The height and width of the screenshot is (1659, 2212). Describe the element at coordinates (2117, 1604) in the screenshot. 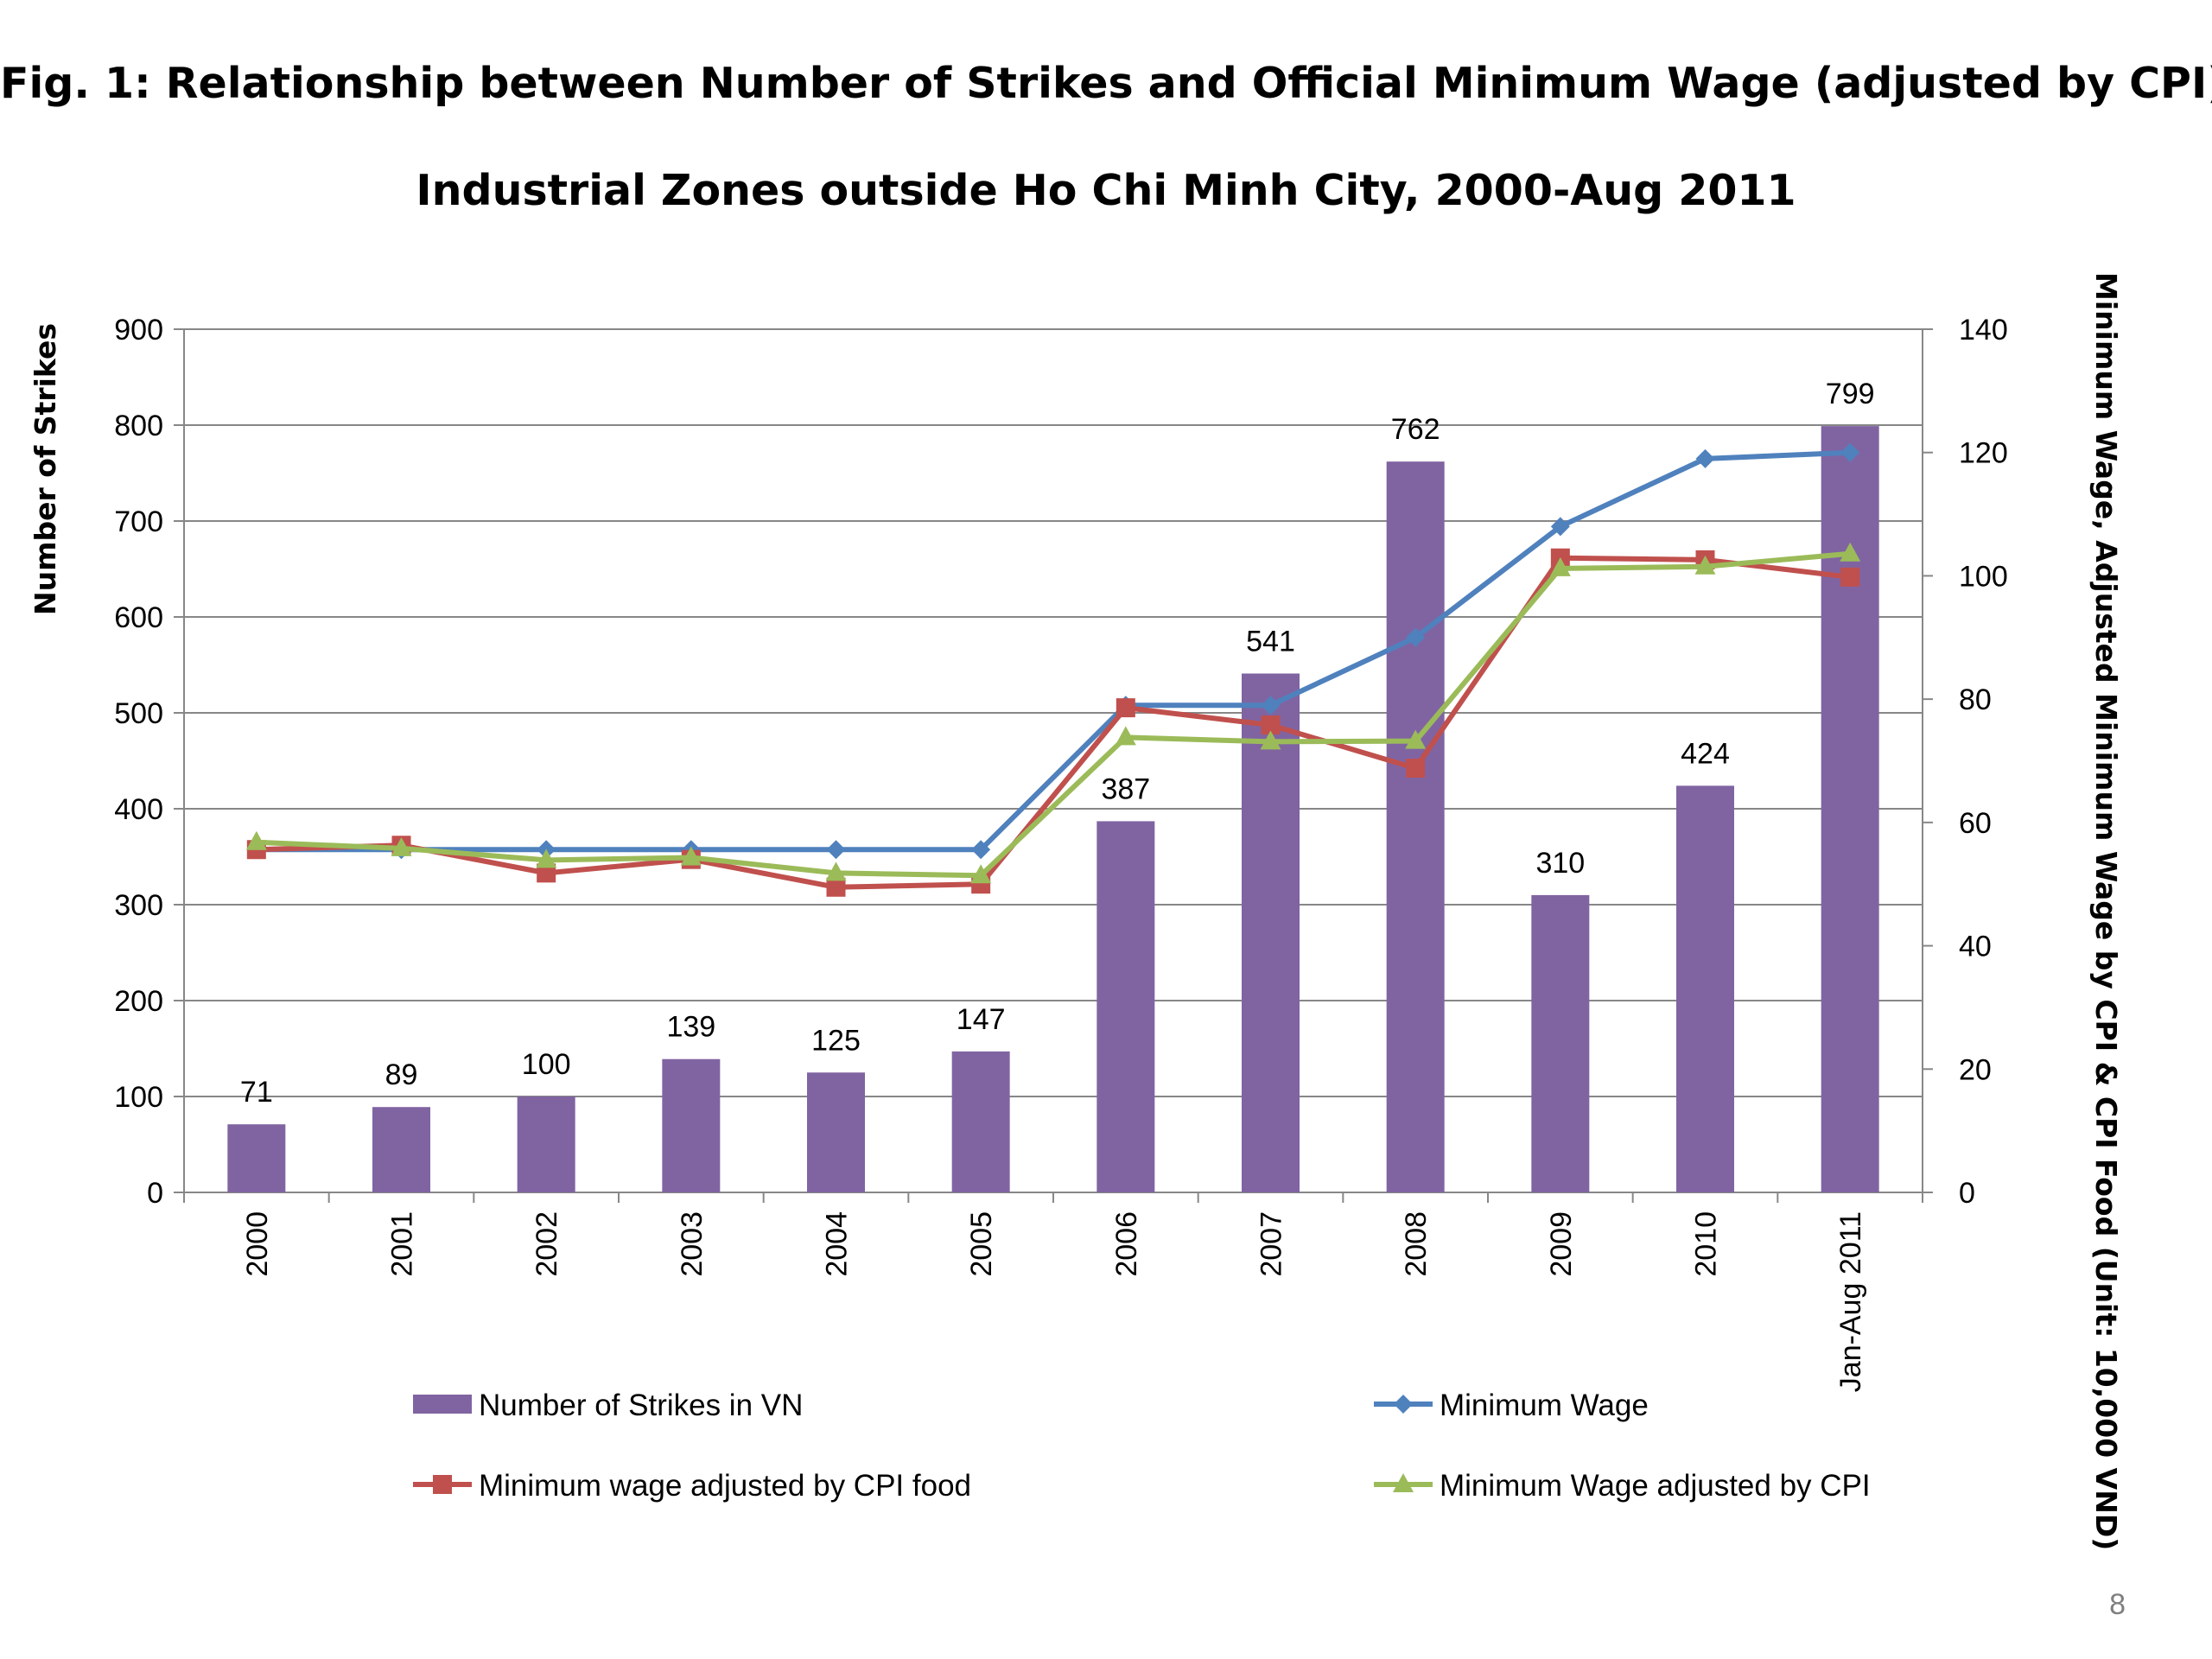

I see `page-number: 8` at that location.